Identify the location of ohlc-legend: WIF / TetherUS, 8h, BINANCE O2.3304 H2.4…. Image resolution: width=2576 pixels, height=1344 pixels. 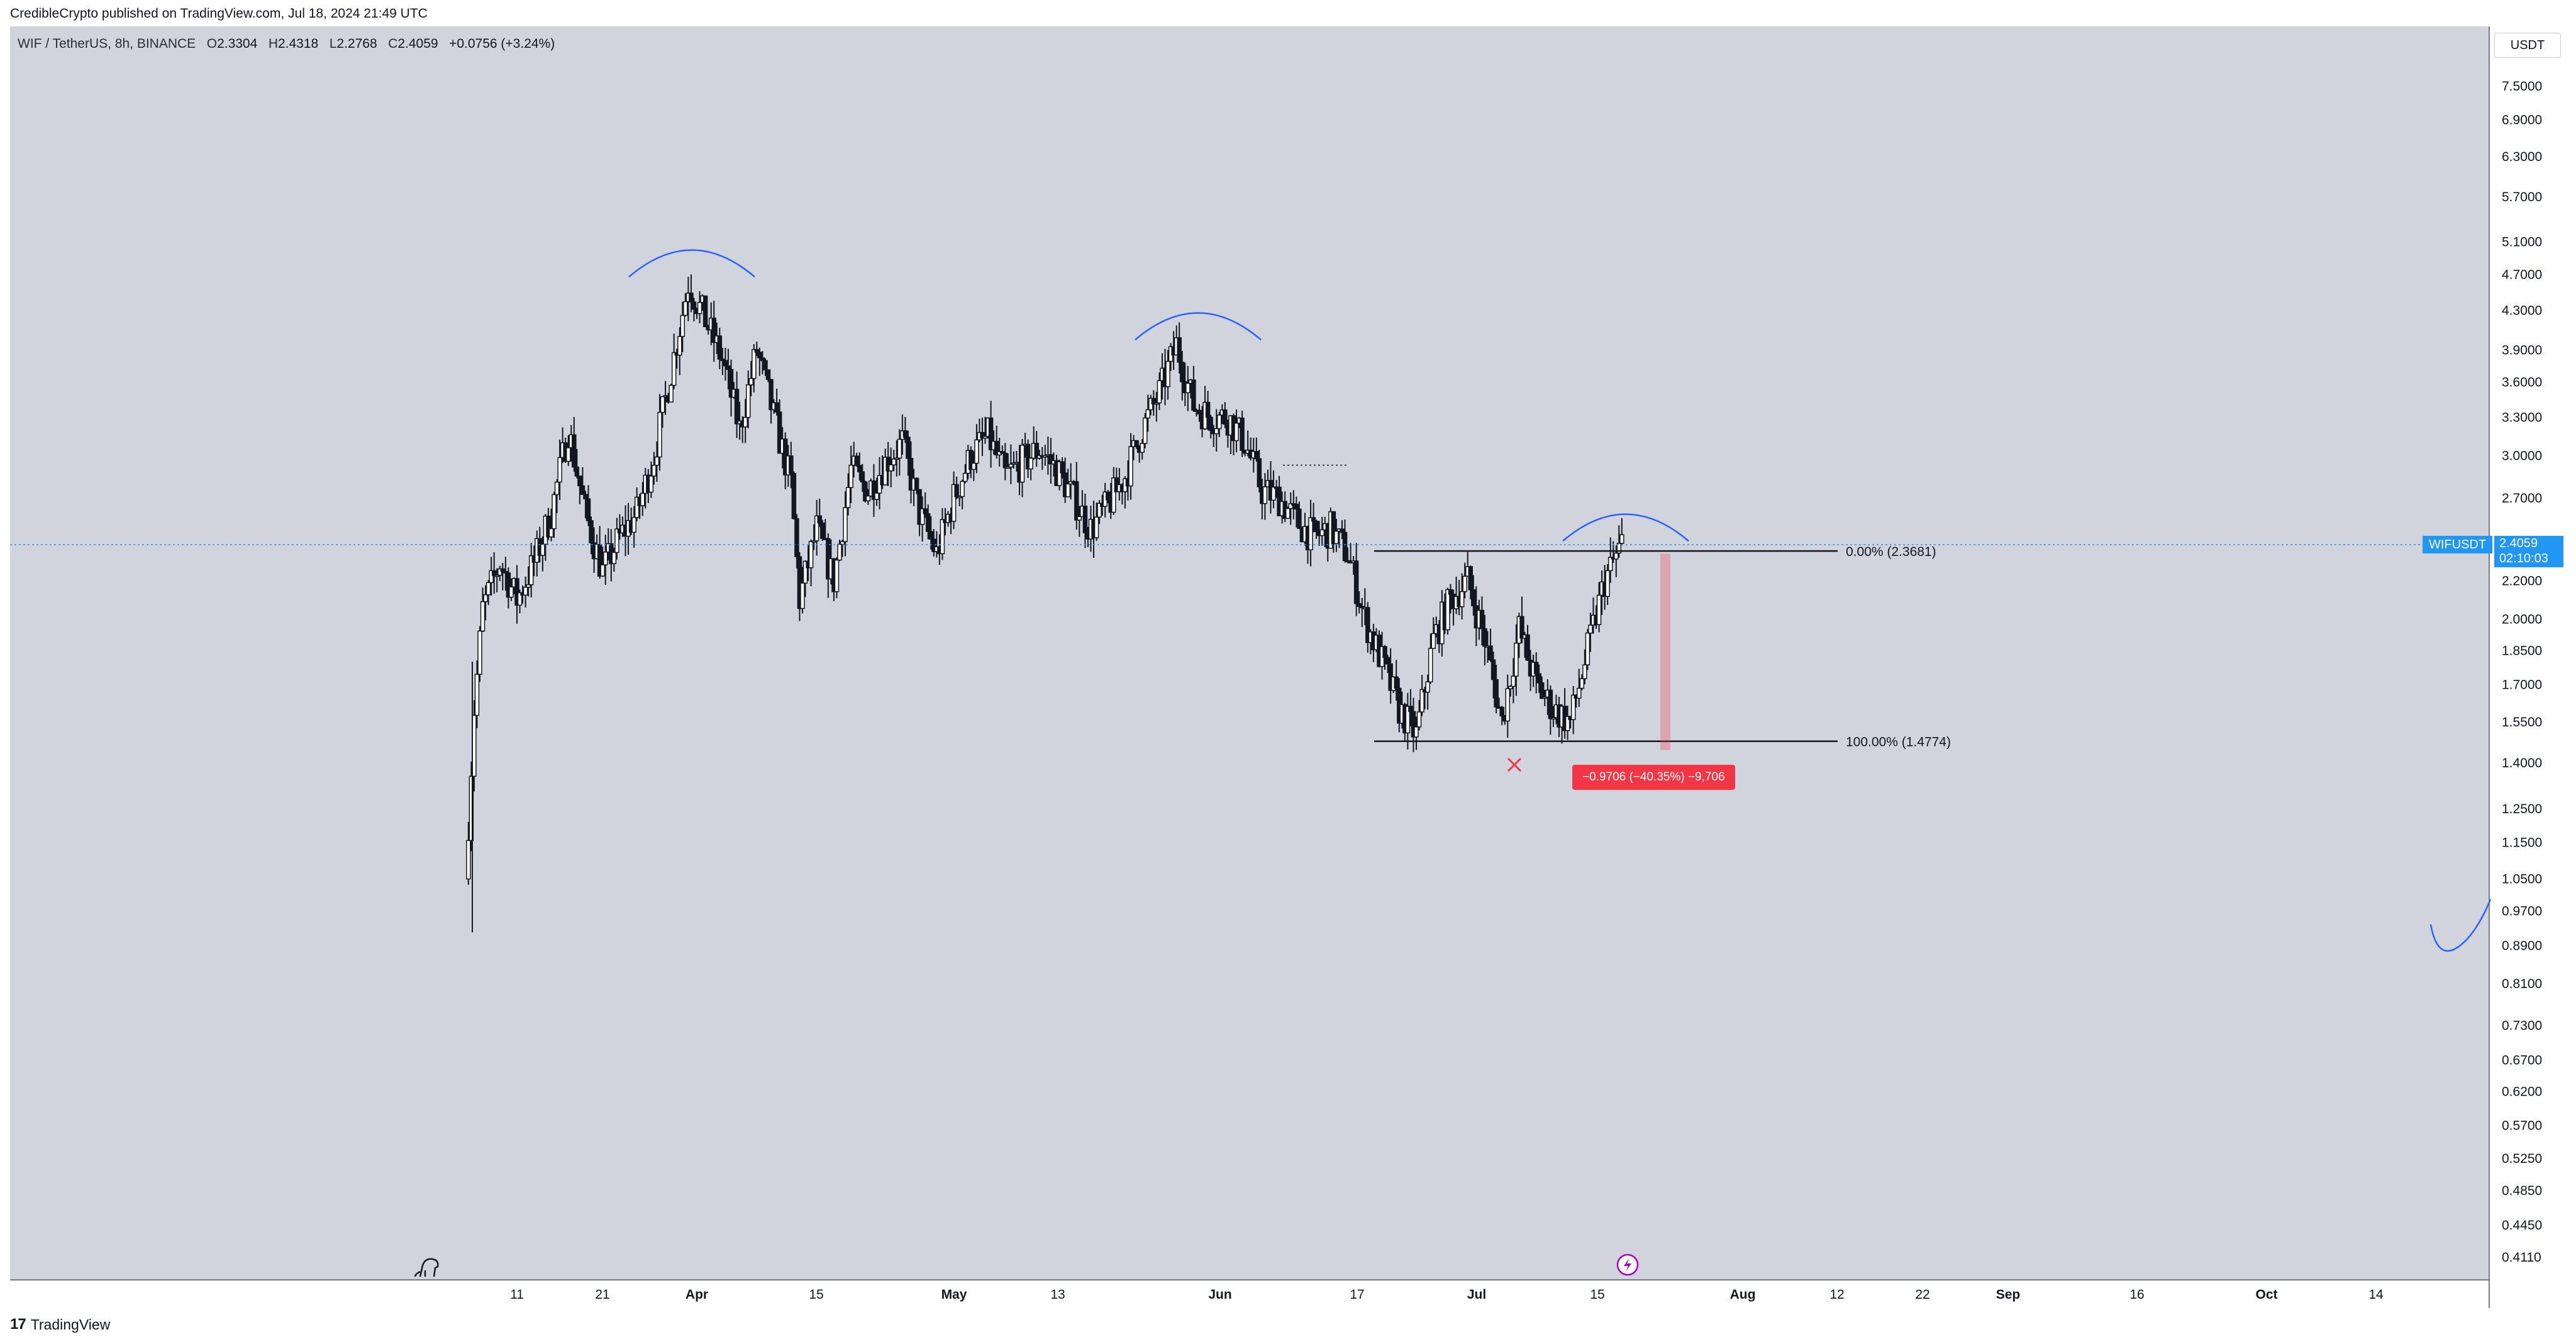
(286, 44).